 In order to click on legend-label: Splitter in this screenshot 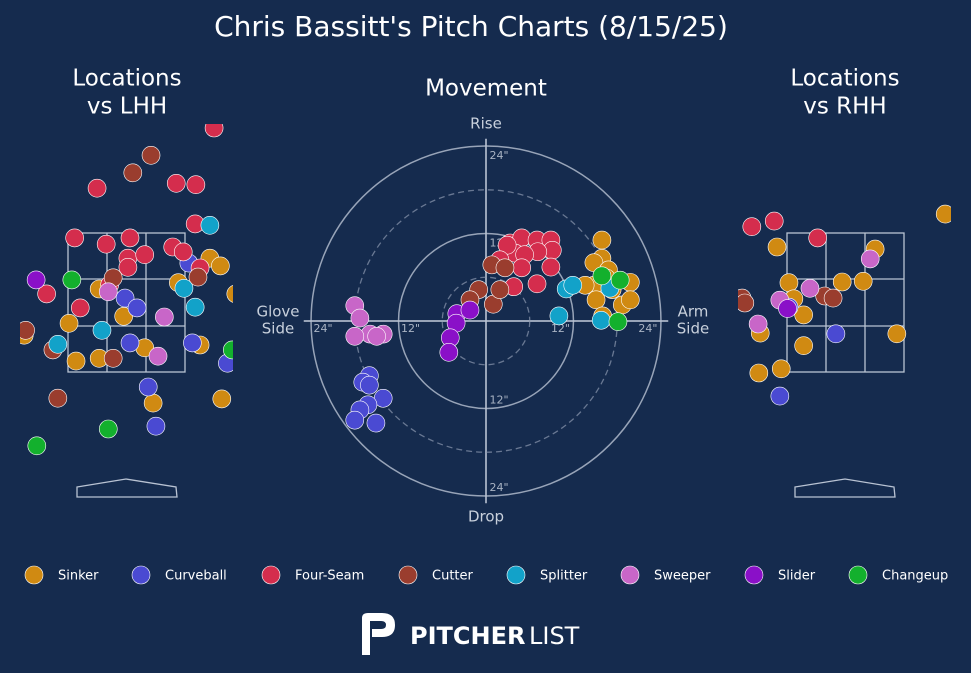, I will do `click(564, 576)`.